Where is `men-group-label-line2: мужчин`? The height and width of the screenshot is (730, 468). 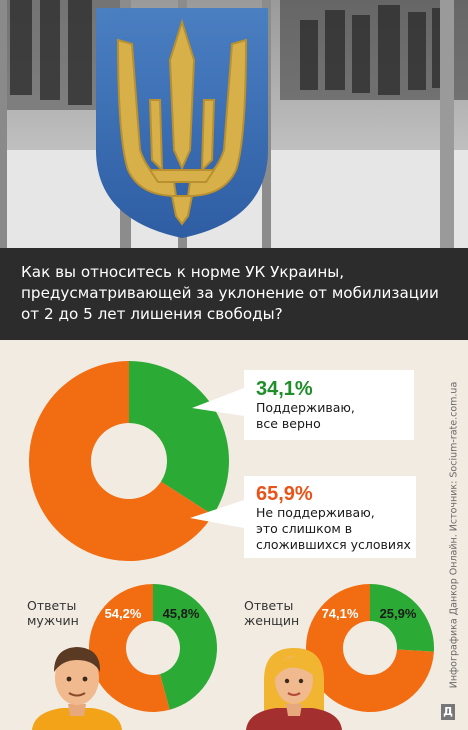
men-group-label-line2: мужчин is located at coordinates (53, 620).